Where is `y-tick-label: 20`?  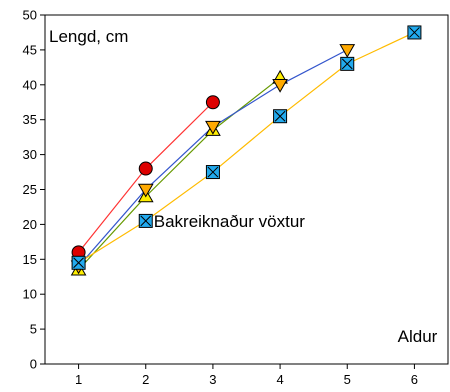
y-tick-label: 20 is located at coordinates (30, 224).